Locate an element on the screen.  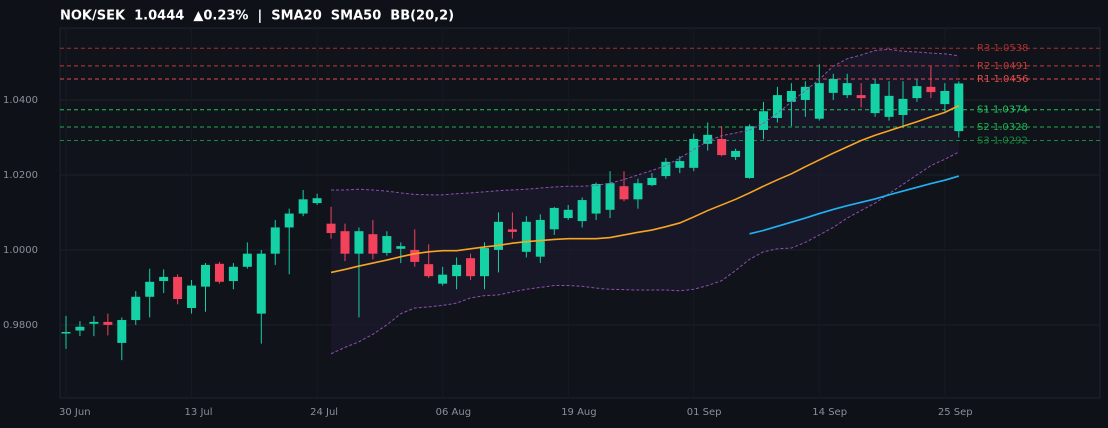
x-tick-label: 30 Jun is located at coordinates (75, 412).